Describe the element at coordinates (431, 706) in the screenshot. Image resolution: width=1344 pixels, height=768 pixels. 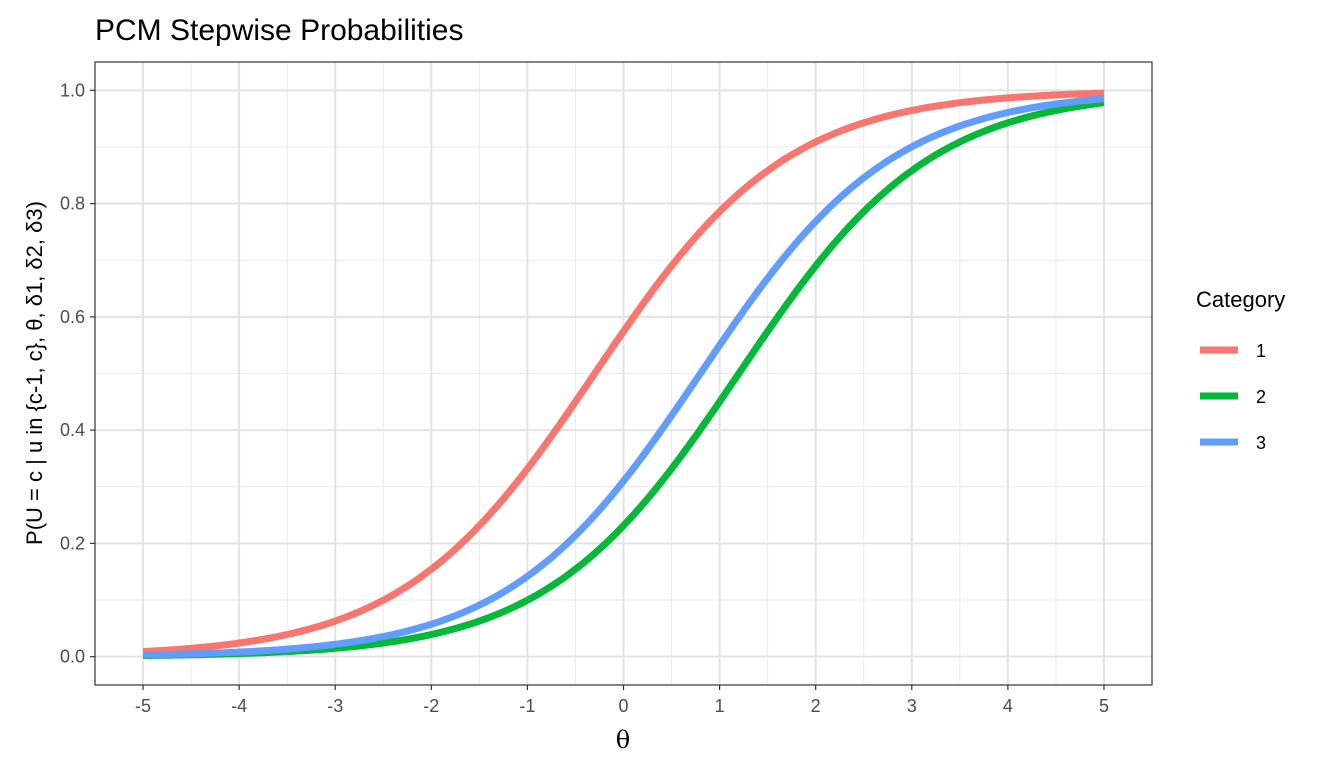
I see `x-tick-label: -2` at that location.